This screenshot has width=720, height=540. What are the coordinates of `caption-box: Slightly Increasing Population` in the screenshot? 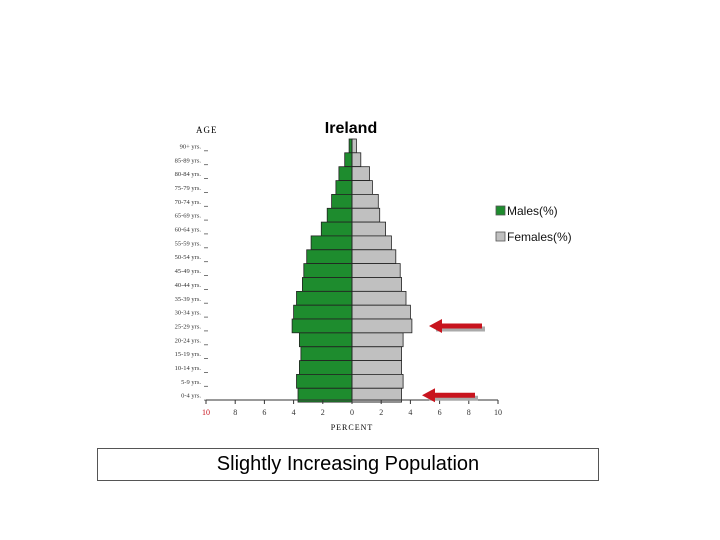 It's located at (348, 464).